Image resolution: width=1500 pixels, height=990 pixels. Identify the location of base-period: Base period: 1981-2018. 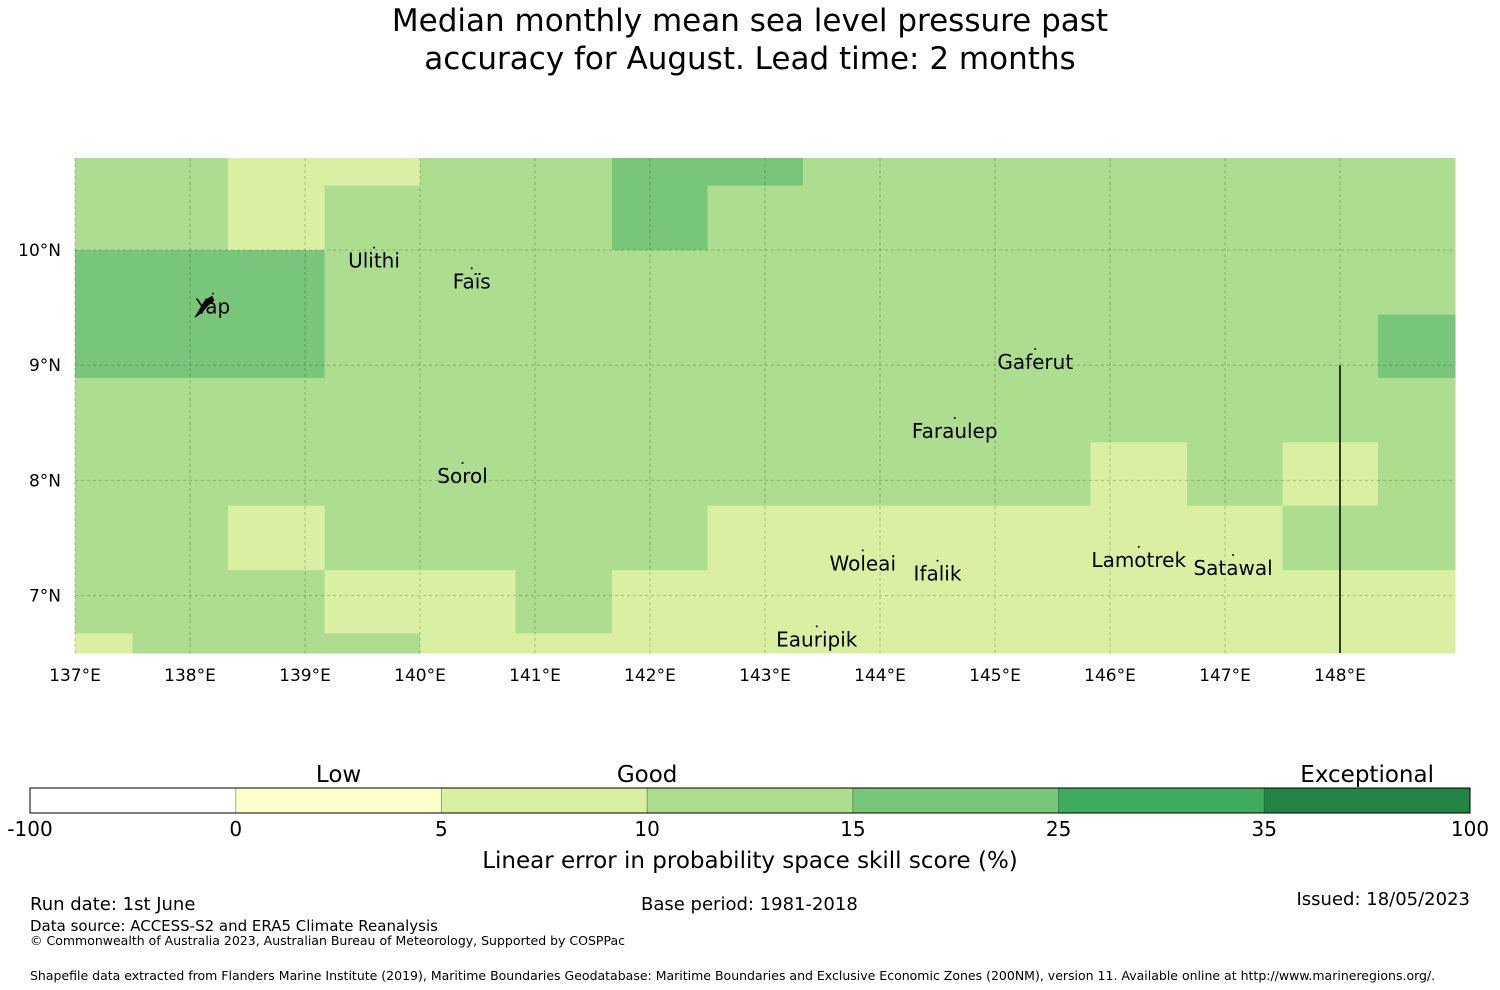
(749, 904).